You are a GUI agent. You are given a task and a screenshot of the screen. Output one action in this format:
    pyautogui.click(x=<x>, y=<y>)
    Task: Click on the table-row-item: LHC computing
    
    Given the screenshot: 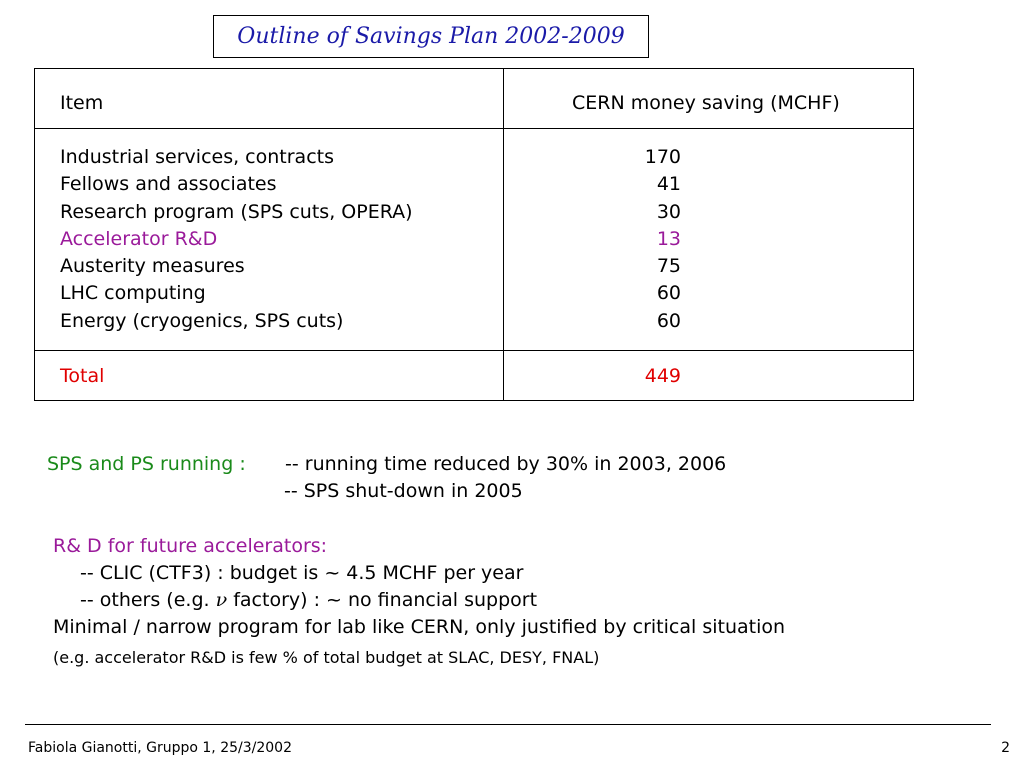 What is the action you would take?
    pyautogui.click(x=133, y=293)
    